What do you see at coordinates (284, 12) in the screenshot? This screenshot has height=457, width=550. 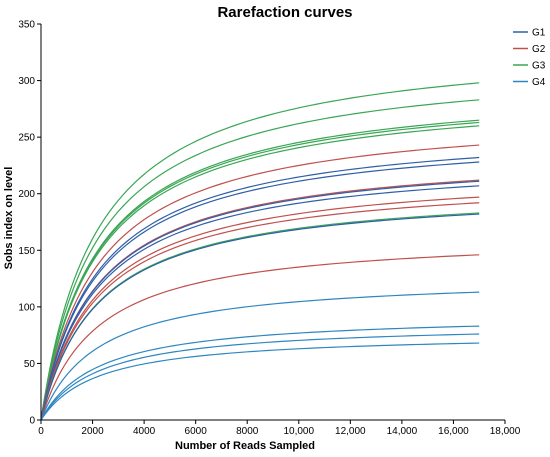 I see `chart-title: Rarefaction curves` at bounding box center [284, 12].